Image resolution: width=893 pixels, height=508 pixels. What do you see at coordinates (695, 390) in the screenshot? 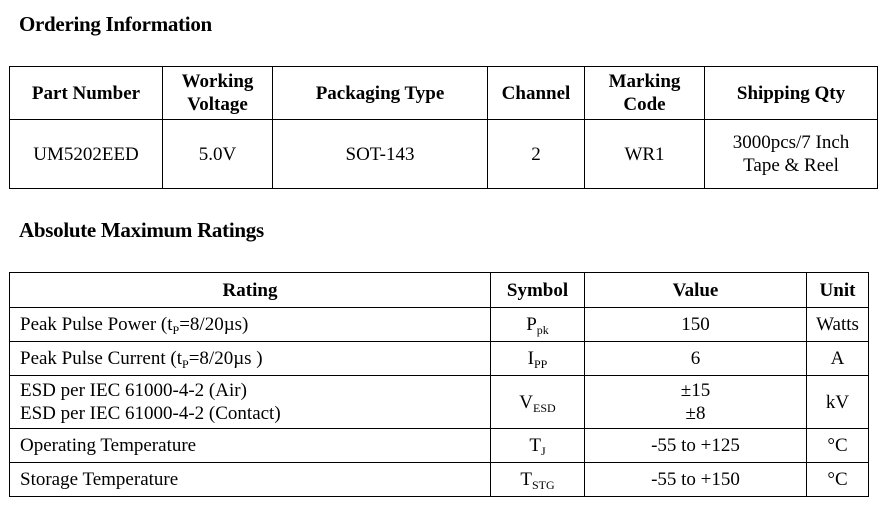
I see `cell-line: ±15` at bounding box center [695, 390].